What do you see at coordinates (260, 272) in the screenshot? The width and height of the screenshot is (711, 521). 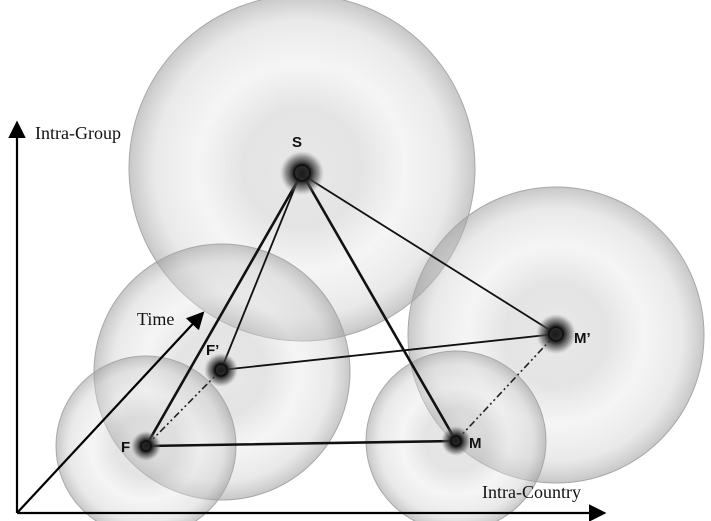 I see `edge-s-f-prime` at bounding box center [260, 272].